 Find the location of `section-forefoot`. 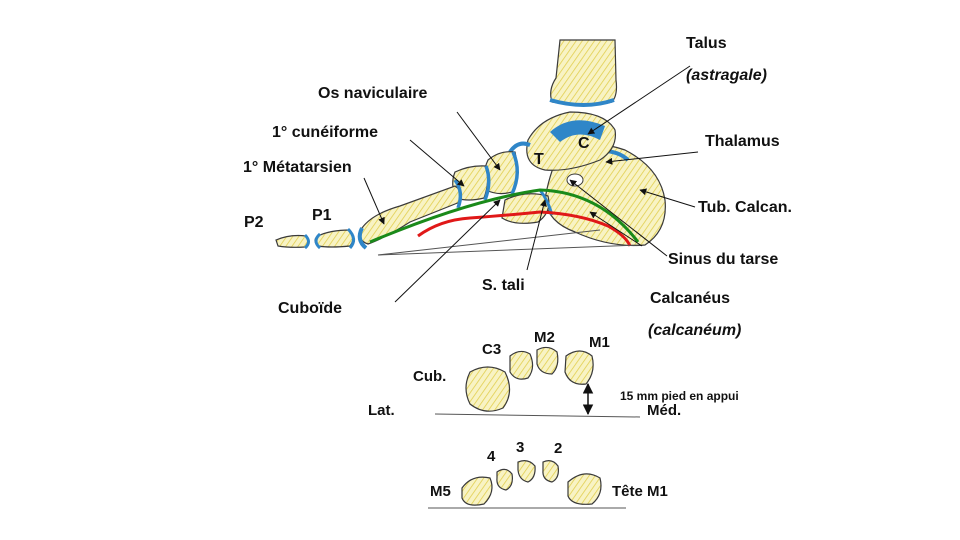

section-forefoot is located at coordinates (531, 483).